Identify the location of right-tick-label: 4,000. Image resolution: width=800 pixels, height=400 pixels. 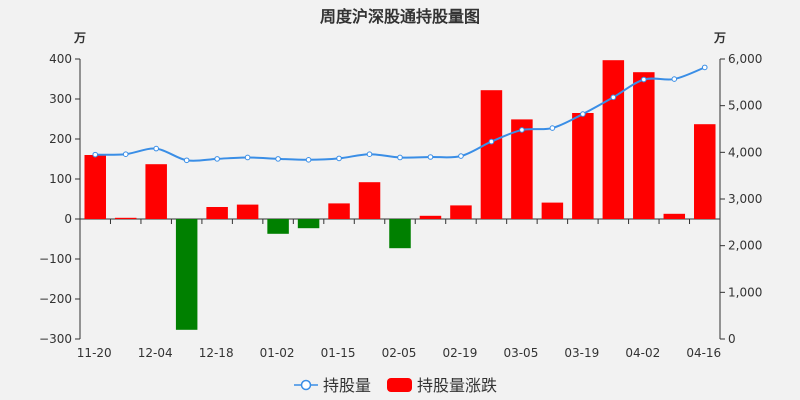
(745, 152).